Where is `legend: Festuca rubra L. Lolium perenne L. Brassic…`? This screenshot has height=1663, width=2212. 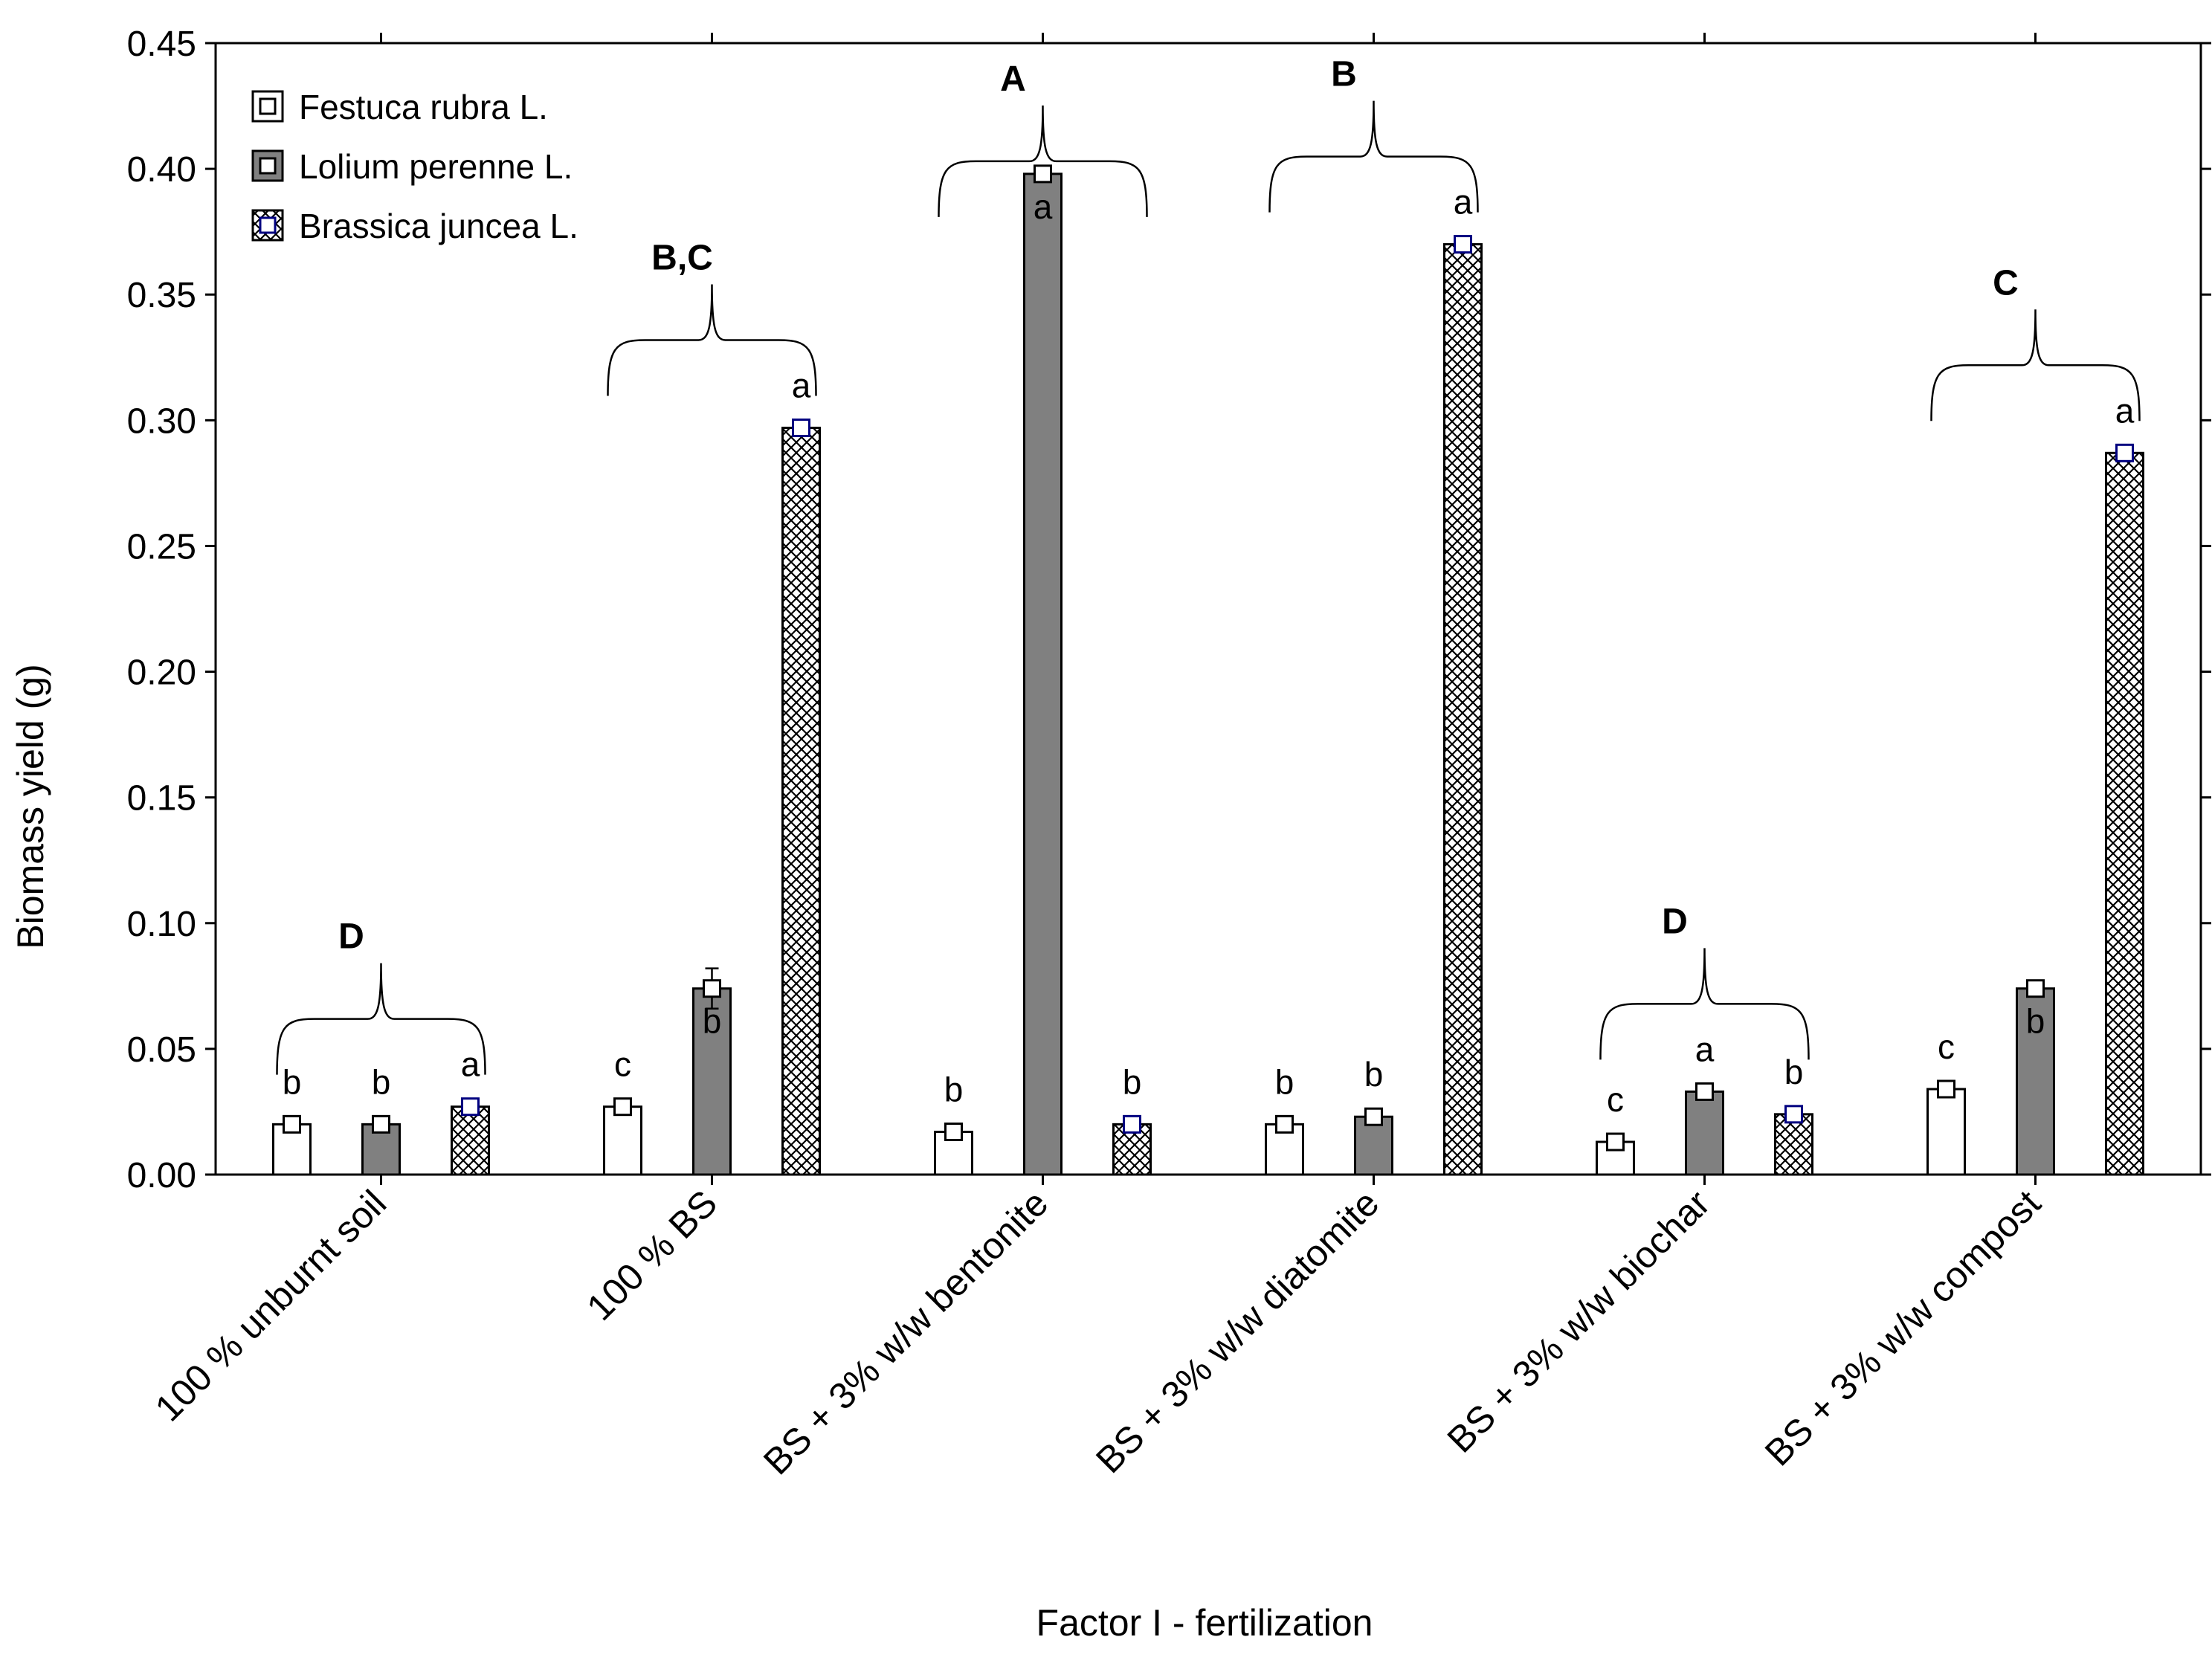 legend: Festuca rubra L. Lolium perenne L. Brassic… is located at coordinates (415, 166).